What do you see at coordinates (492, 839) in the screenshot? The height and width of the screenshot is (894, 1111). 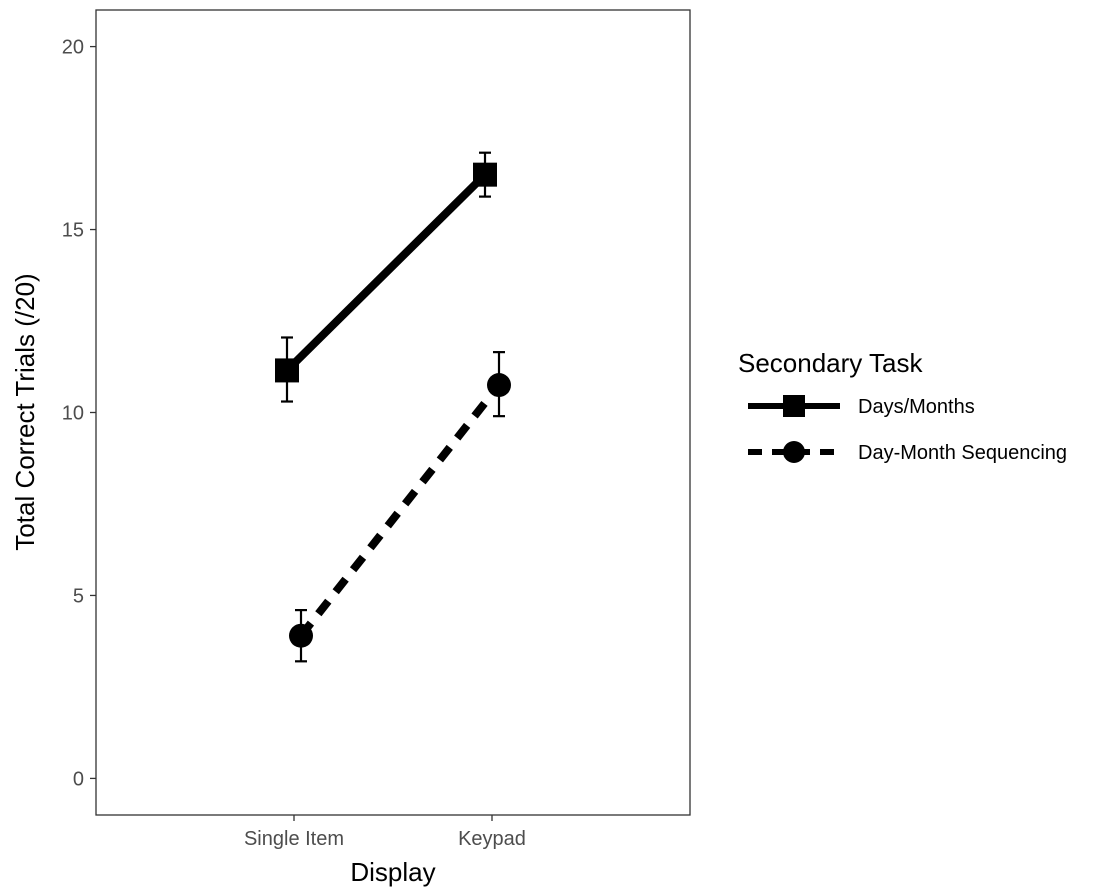 I see `x-tick-label: Keypad` at bounding box center [492, 839].